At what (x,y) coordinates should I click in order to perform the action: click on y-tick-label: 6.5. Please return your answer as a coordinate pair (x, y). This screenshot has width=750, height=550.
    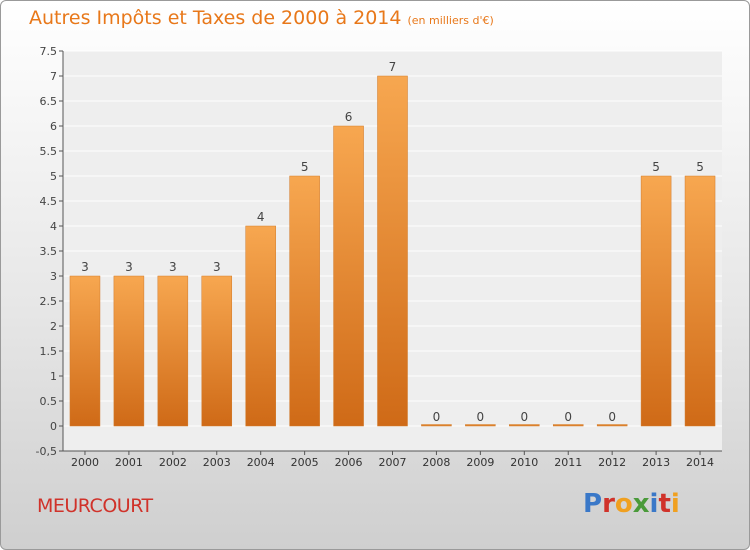
    Looking at the image, I should click on (49, 101).